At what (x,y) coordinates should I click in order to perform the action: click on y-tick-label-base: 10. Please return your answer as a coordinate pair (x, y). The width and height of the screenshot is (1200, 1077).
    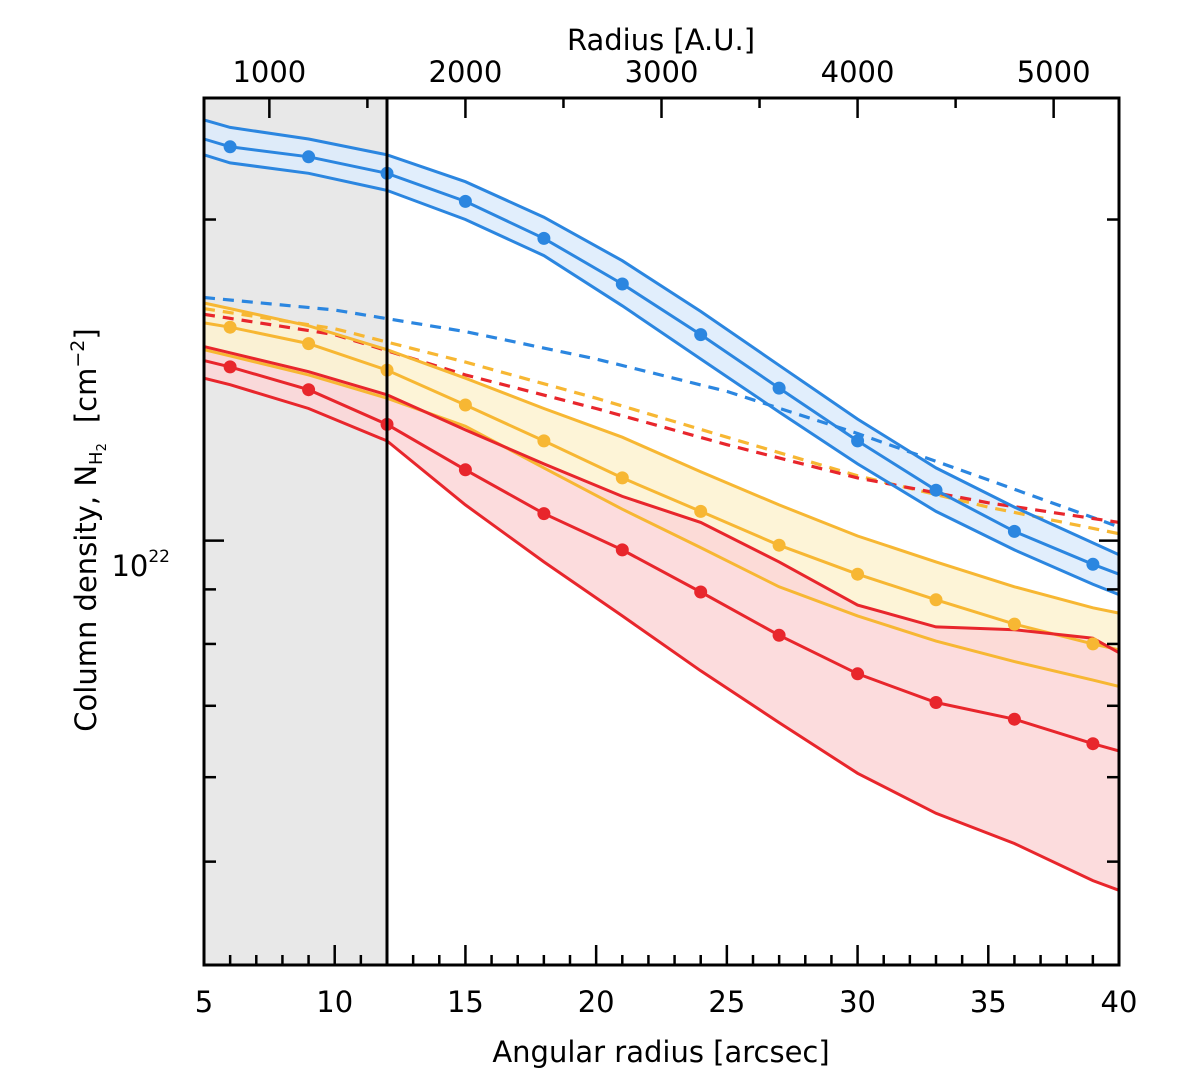
    Looking at the image, I should click on (129, 566).